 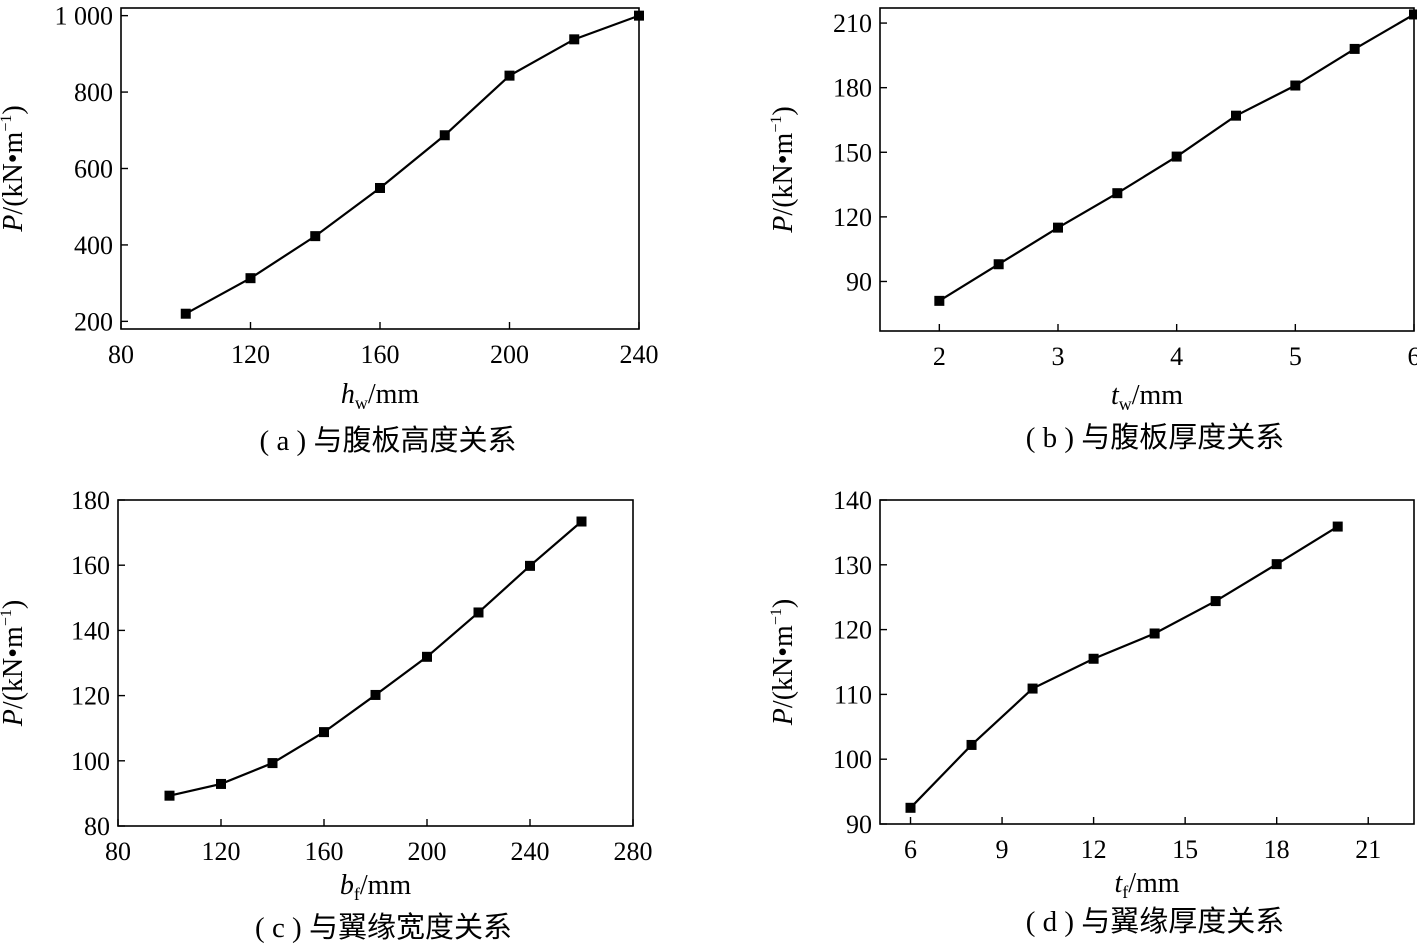 What do you see at coordinates (93, 92) in the screenshot?
I see `y-tick-label: 800` at bounding box center [93, 92].